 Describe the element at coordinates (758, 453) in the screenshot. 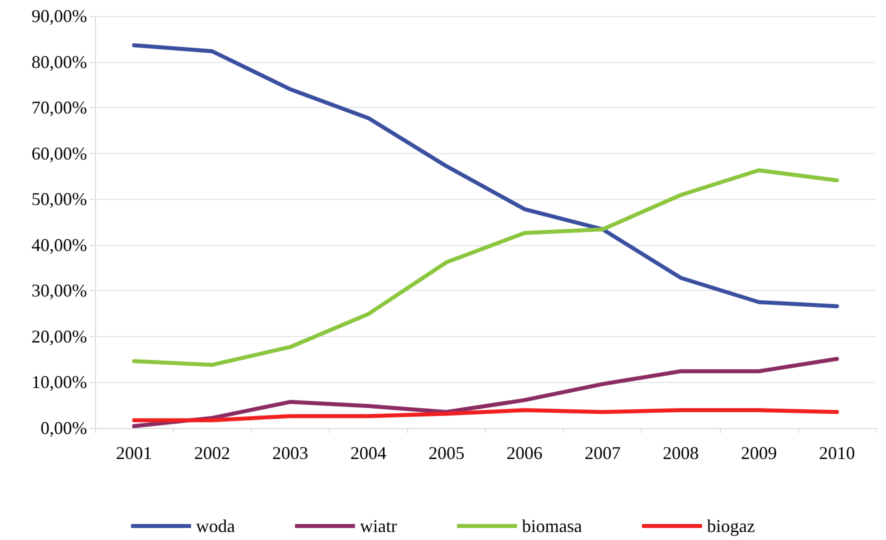

I see `x-tick-label: 2009` at that location.